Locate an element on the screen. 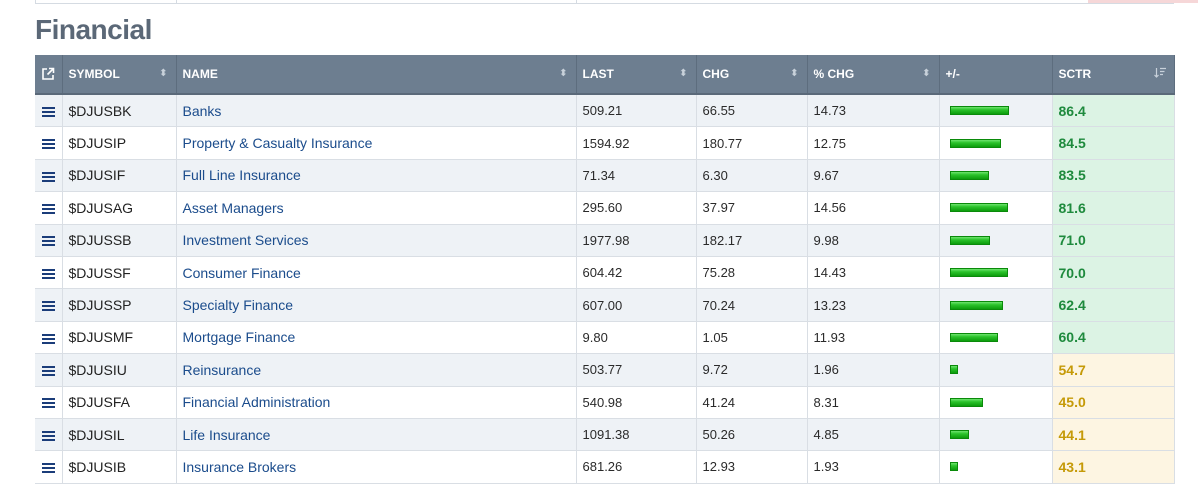 The height and width of the screenshot is (497, 1198). column-label: CHG is located at coordinates (716, 74).